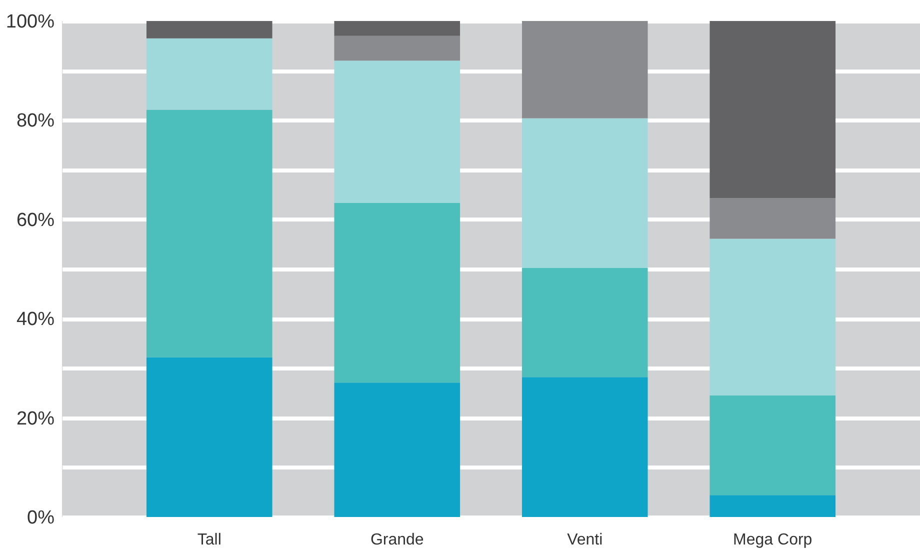 Image resolution: width=920 pixels, height=559 pixels. Describe the element at coordinates (772, 540) in the screenshot. I see `x-tick-label: Mega Corp` at that location.